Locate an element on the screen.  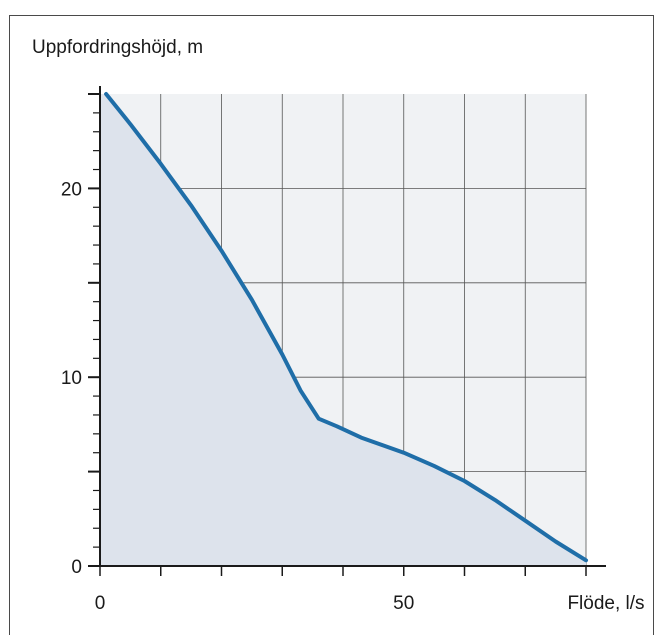
y-tick-label: 10 is located at coordinates (71, 378).